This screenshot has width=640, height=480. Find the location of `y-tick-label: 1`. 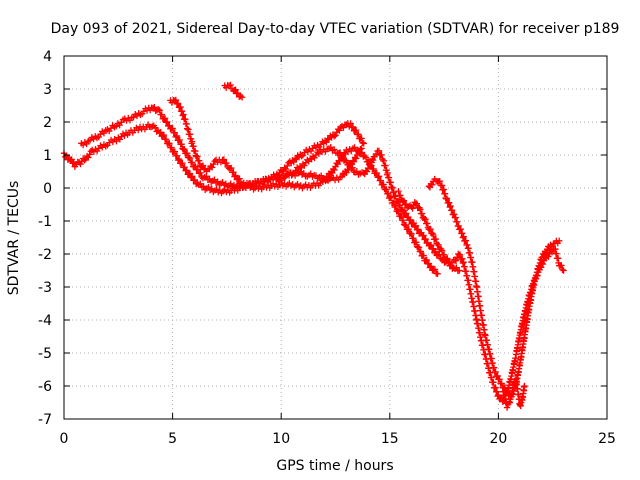

y-tick-label: 1 is located at coordinates (47, 156).